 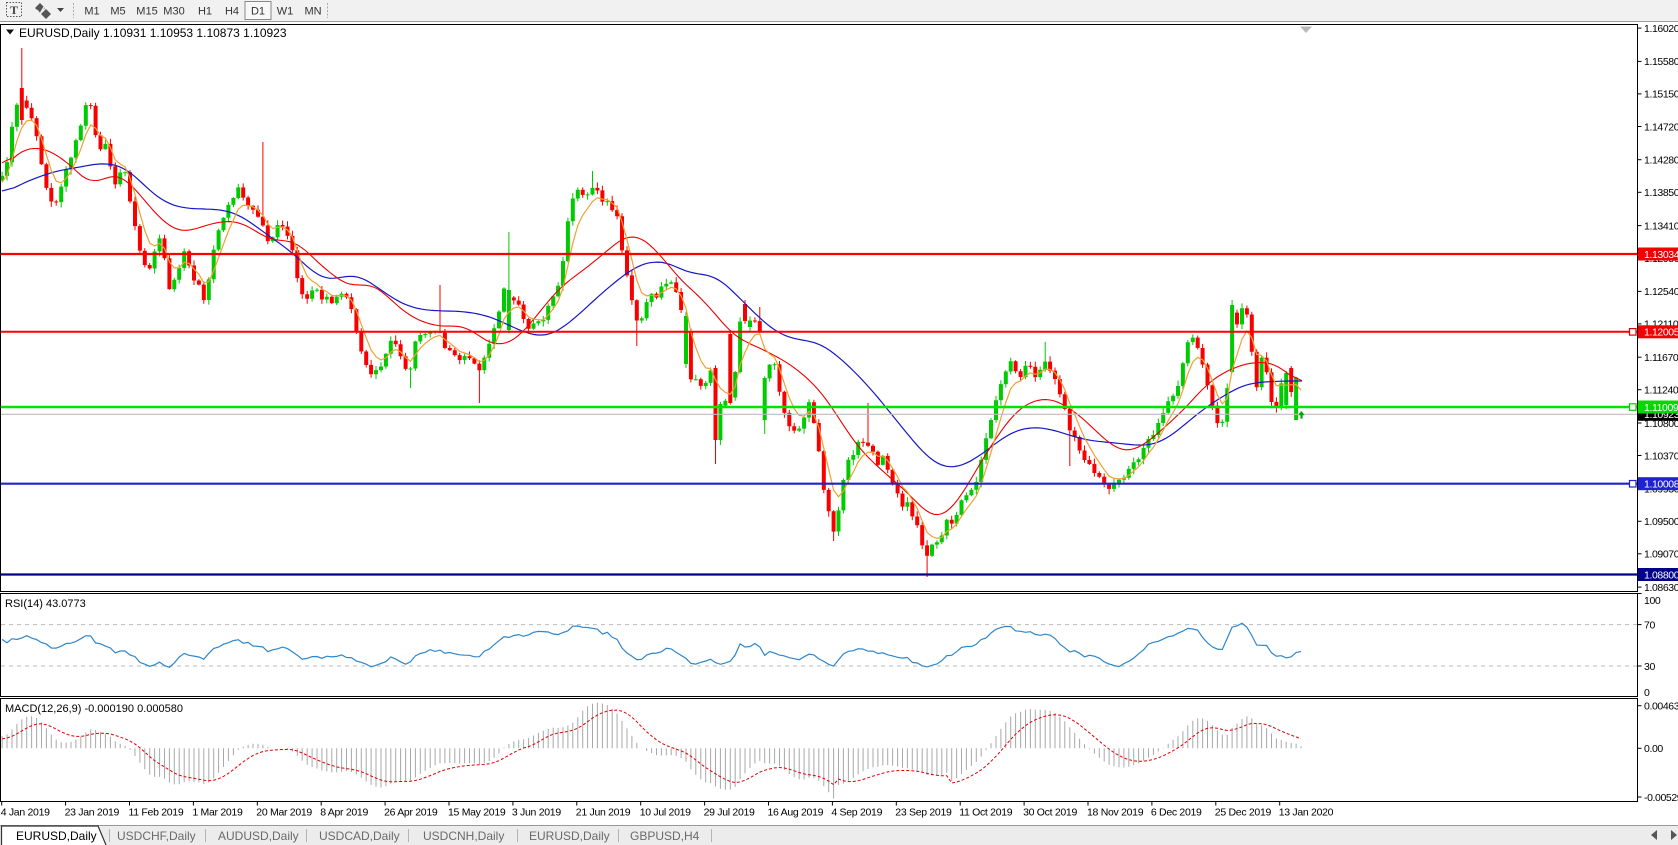 I want to click on svg-text: 11 Feb 2019, so click(x=156, y=813).